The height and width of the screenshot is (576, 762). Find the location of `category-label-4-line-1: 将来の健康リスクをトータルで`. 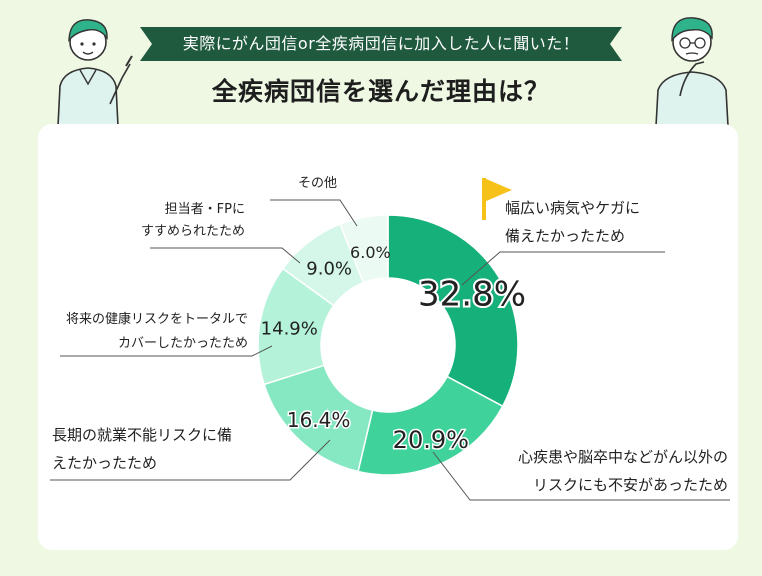

category-label-4-line-1: 将来の健康リスクをトータルで is located at coordinates (157, 319).